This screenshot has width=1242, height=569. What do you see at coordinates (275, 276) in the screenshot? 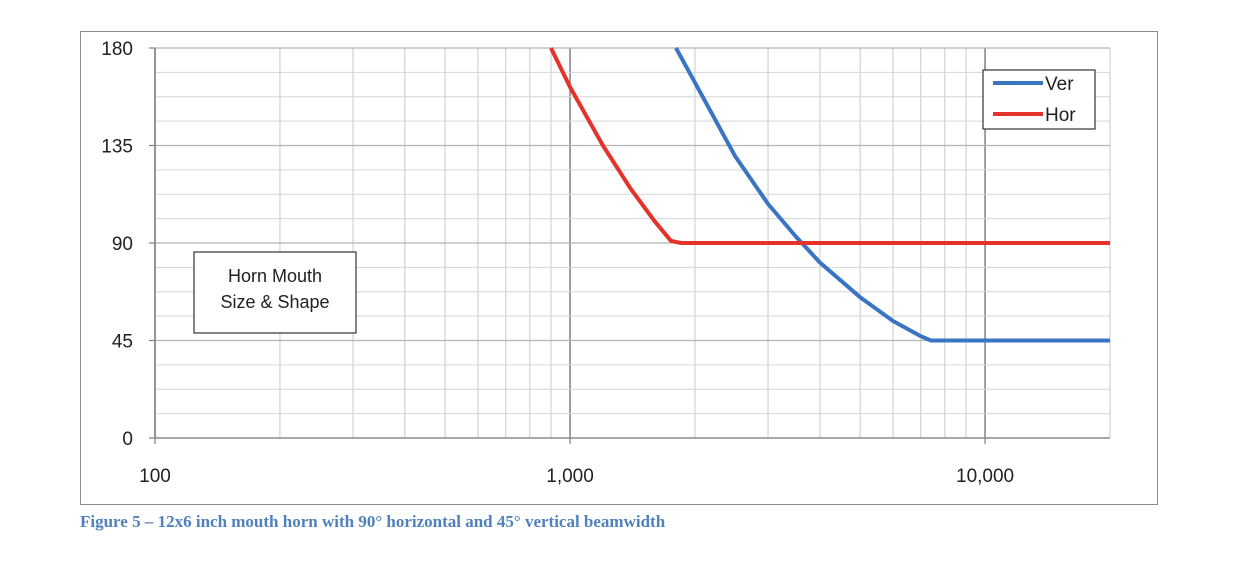
I see `annotation-line-1: Horn Mouth` at bounding box center [275, 276].